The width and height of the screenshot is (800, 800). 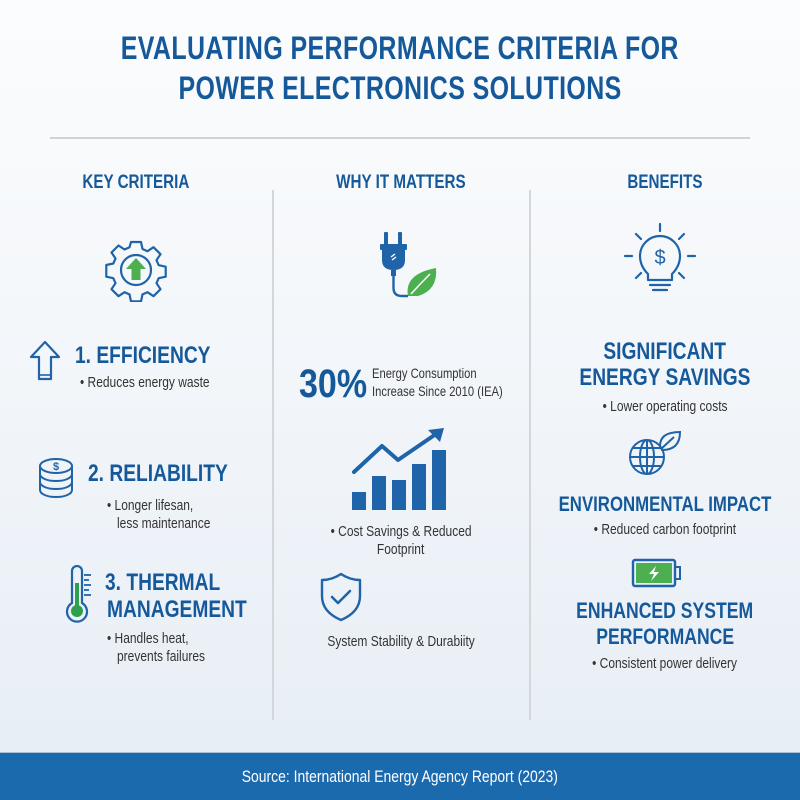 I want to click on benefit-performance-title-2: PERFORMANCE, so click(x=665, y=636).